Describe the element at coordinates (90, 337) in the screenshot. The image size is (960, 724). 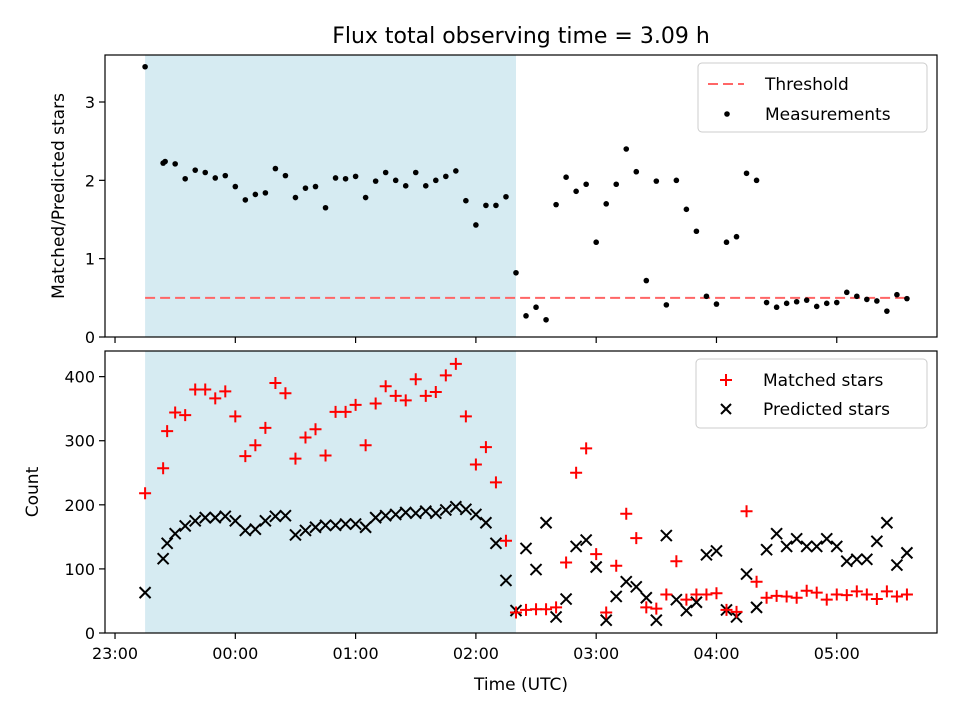
I see `y-tick-label: 0` at that location.